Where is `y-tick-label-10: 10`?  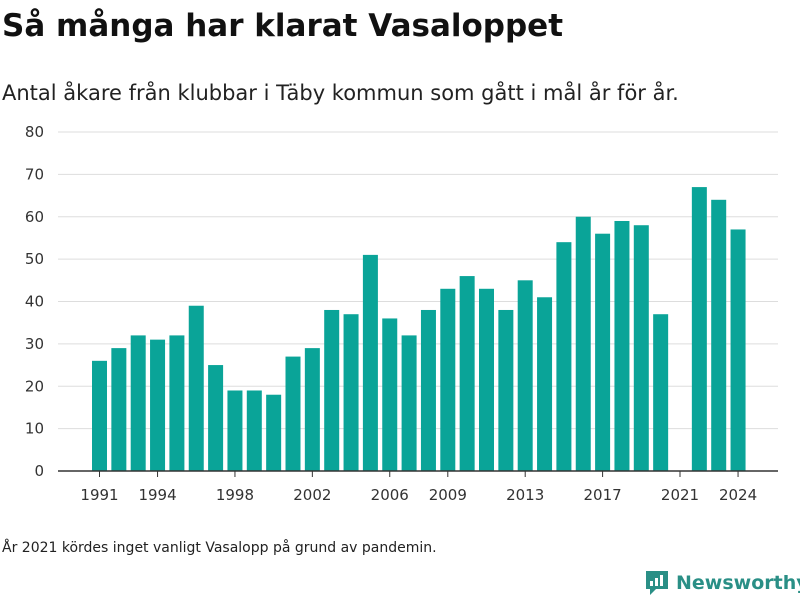
y-tick-label-10: 10 is located at coordinates (34, 429).